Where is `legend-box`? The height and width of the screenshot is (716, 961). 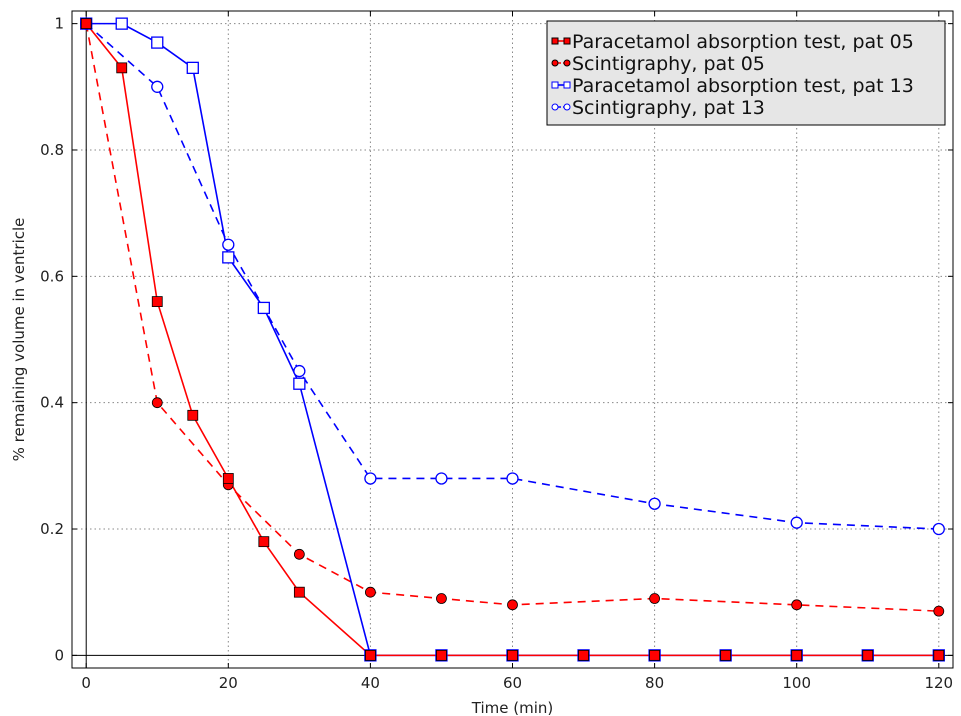 legend-box is located at coordinates (746, 73).